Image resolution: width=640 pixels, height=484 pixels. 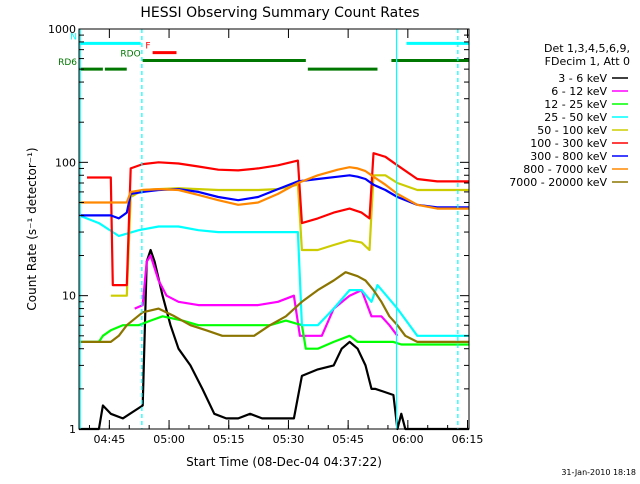 What do you see at coordinates (558, 182) in the screenshot?
I see `legend-label-7000-20000-kev: 7000 - 20000 keV` at bounding box center [558, 182].